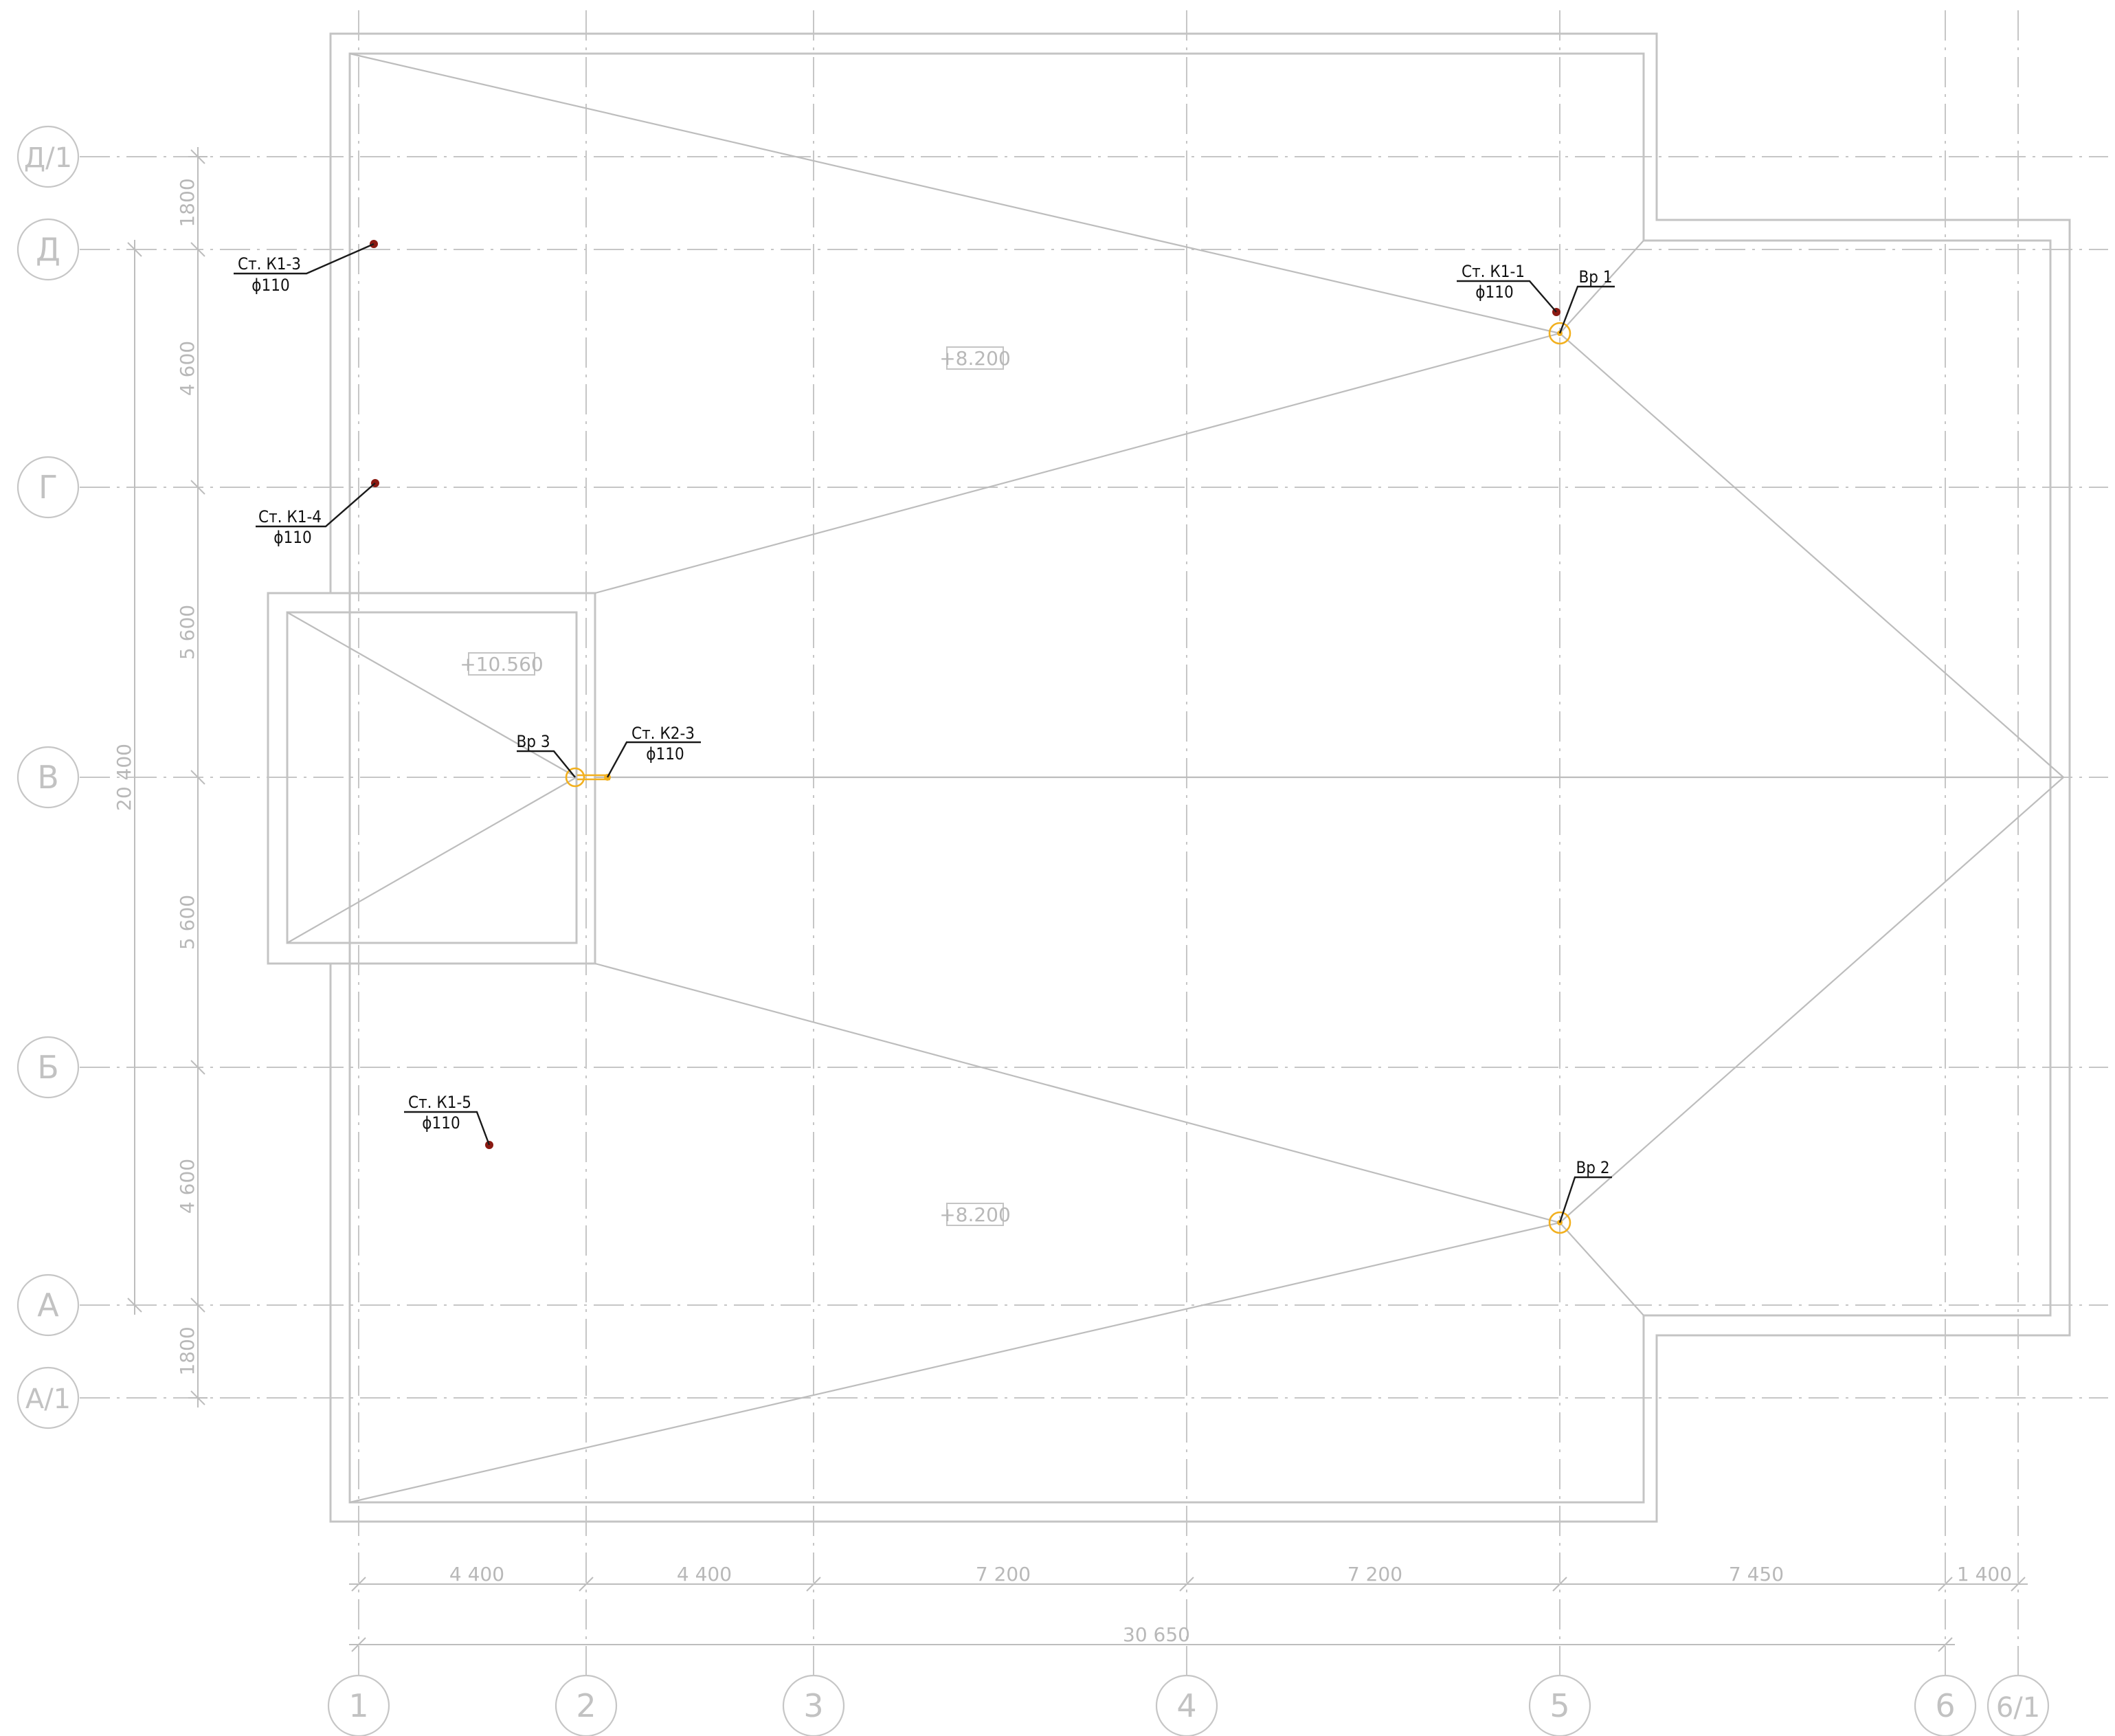 The image size is (2115, 1736). I want to click on axis-marker: Б, so click(48, 1067).